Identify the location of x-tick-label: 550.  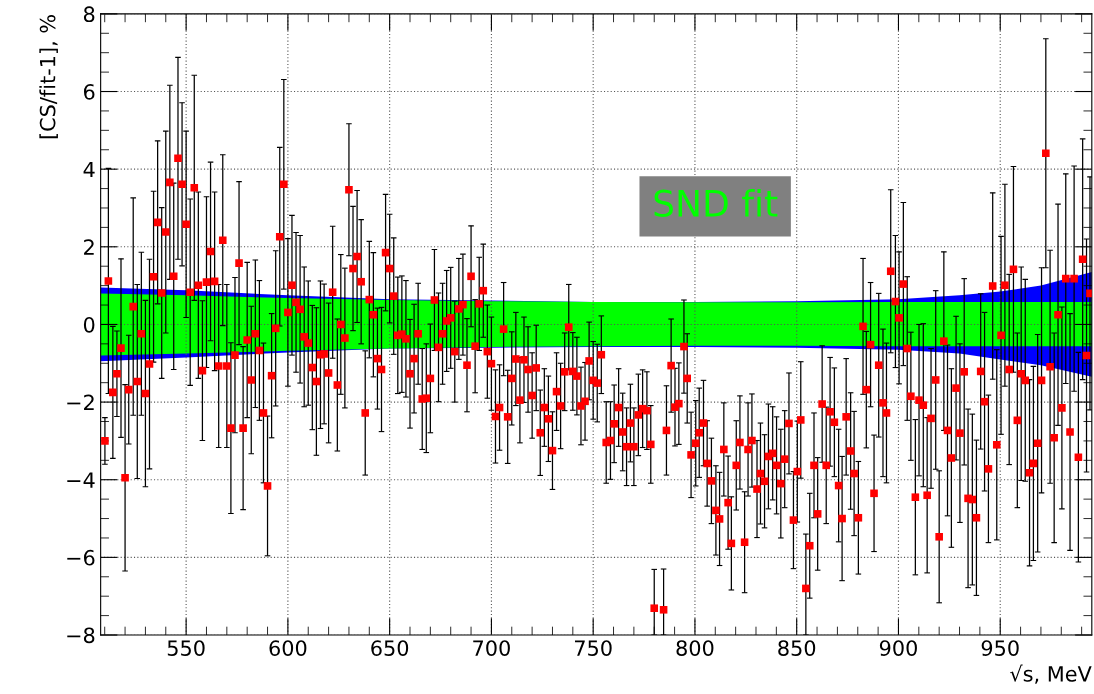
(186, 648).